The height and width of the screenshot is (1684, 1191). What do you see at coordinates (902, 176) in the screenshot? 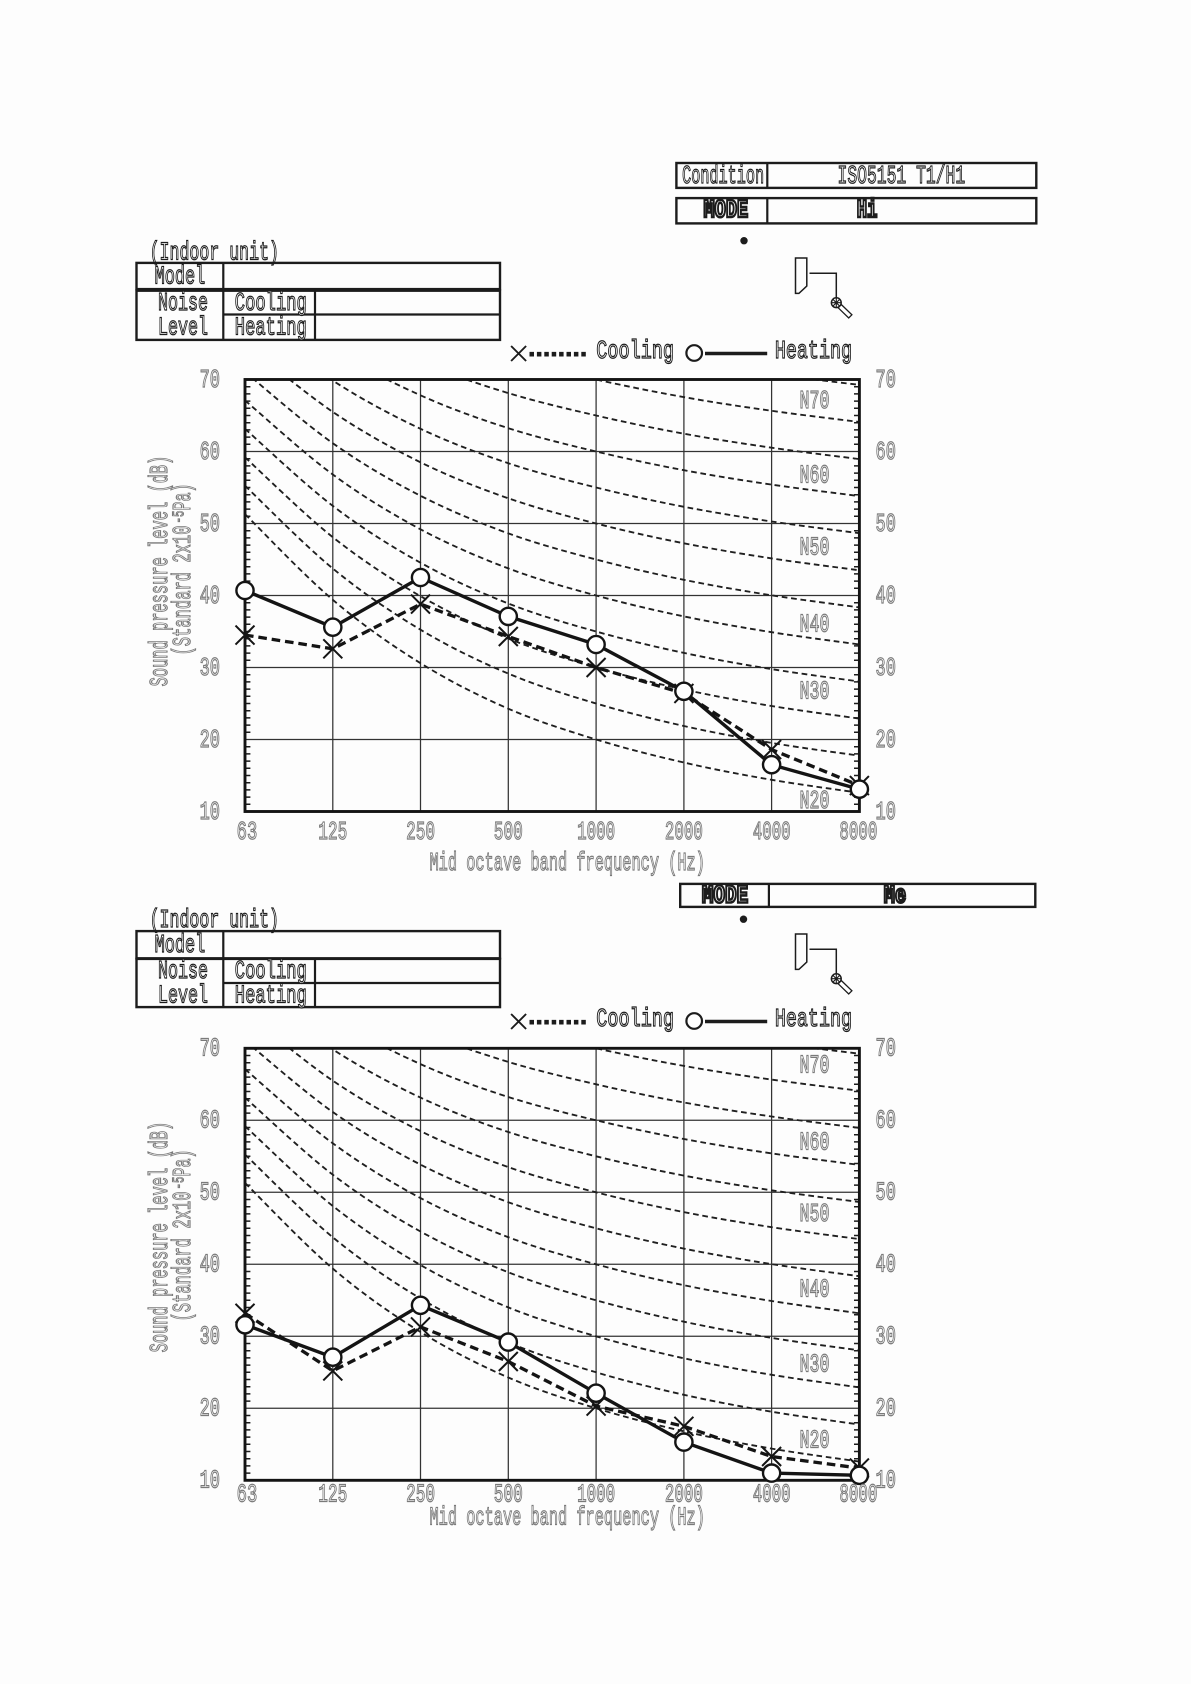
I see `svg-text: ISO5151 T1/H1` at bounding box center [902, 176].